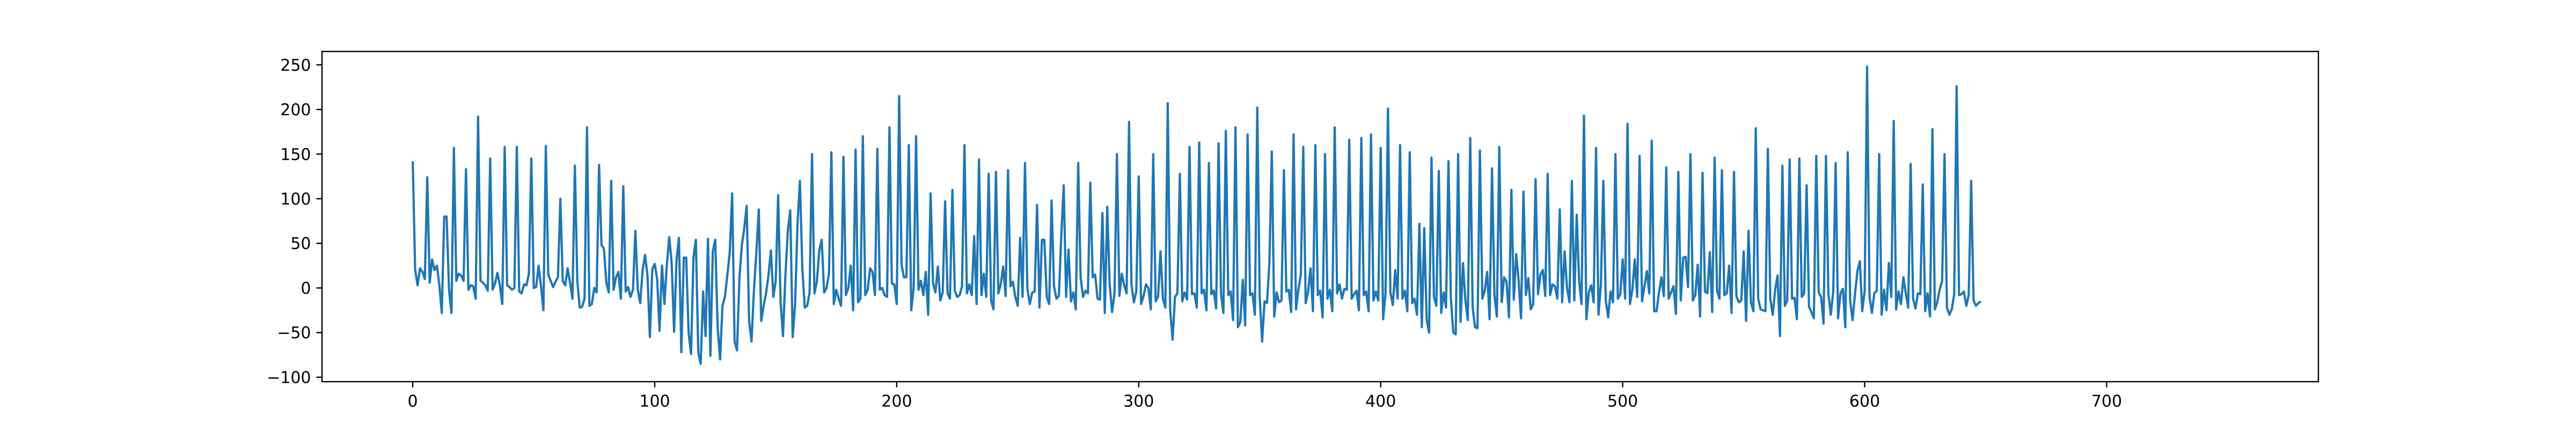 The width and height of the screenshot is (2576, 431). What do you see at coordinates (300, 244) in the screenshot?
I see `y-tick-label: 50` at bounding box center [300, 244].